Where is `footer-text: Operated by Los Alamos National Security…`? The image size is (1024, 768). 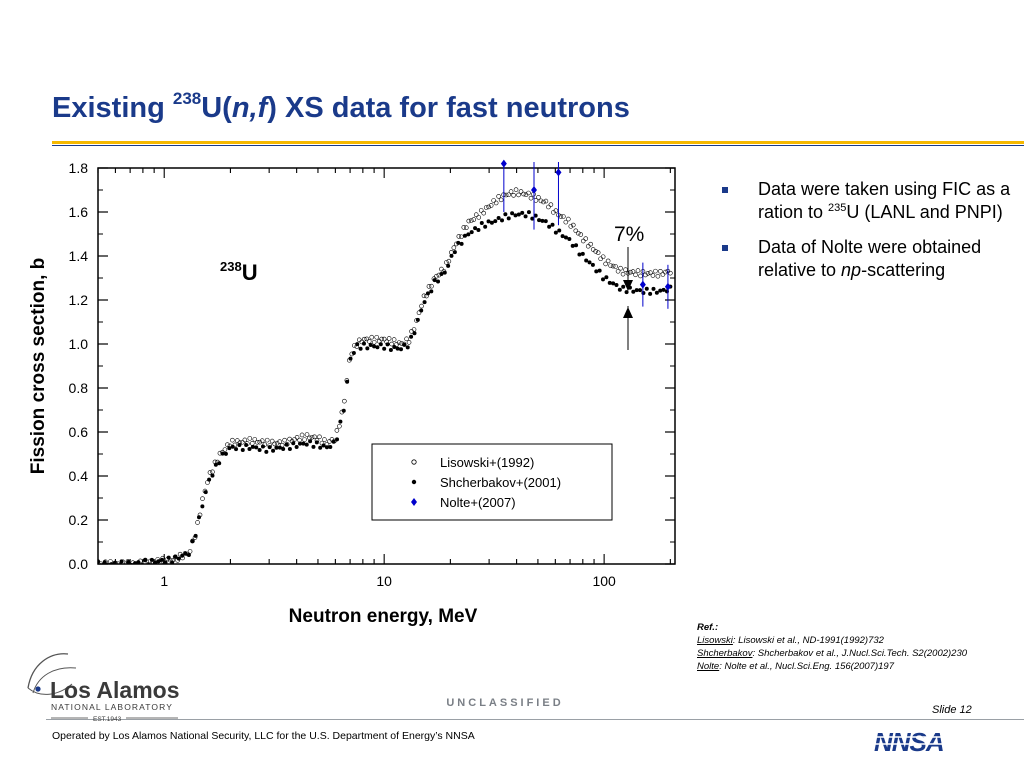 footer-text: Operated by Los Alamos National Security… is located at coordinates (263, 736).